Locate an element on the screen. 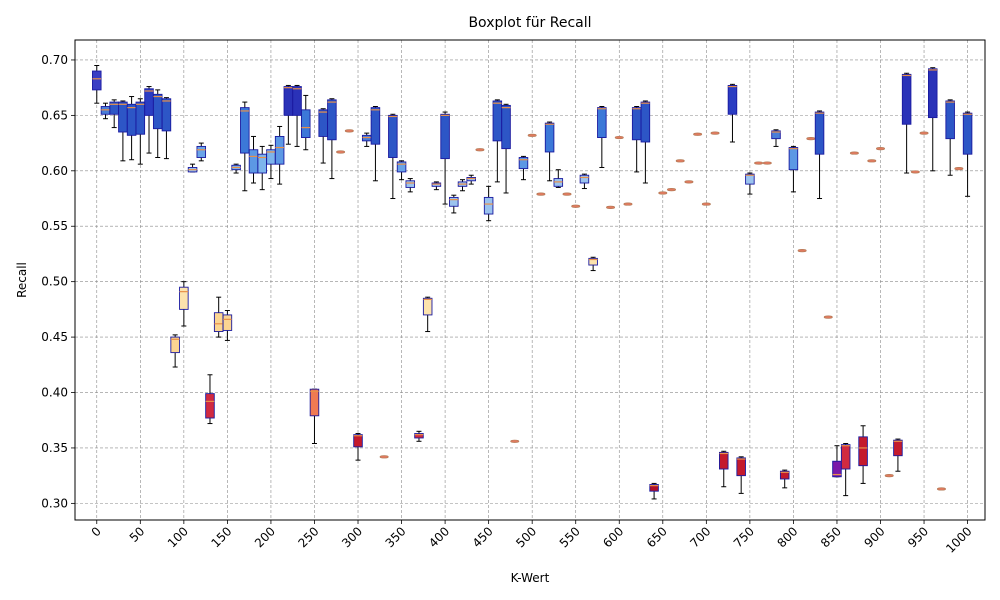 Image resolution: width=1000 pixels, height=600 pixels. y-axis-label: Recall is located at coordinates (22, 280).